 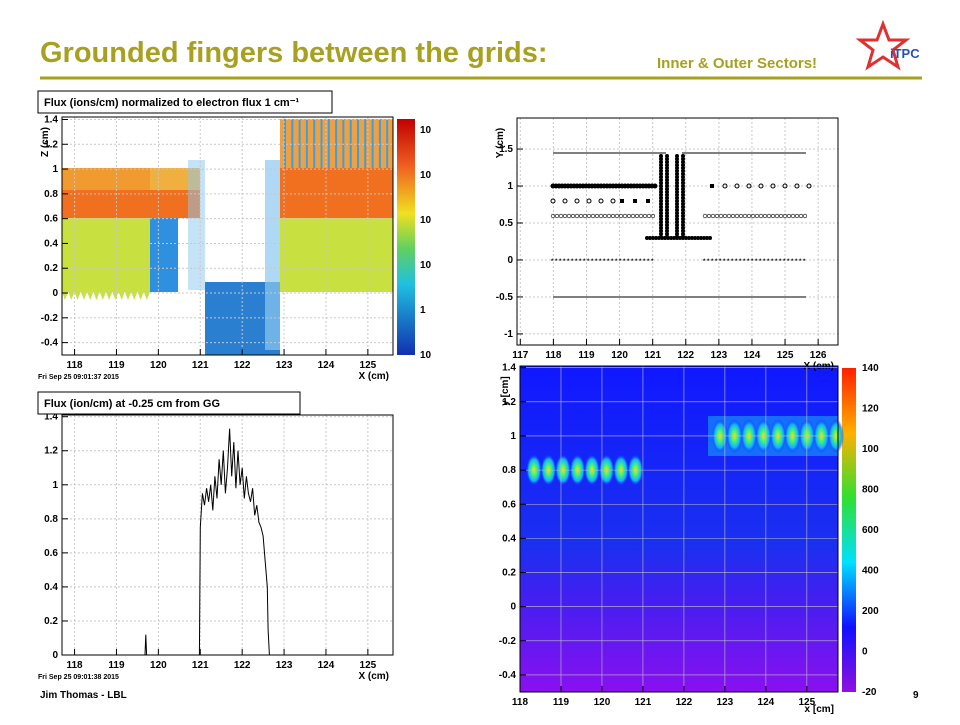 I want to click on plot-frame, so click(x=677, y=231).